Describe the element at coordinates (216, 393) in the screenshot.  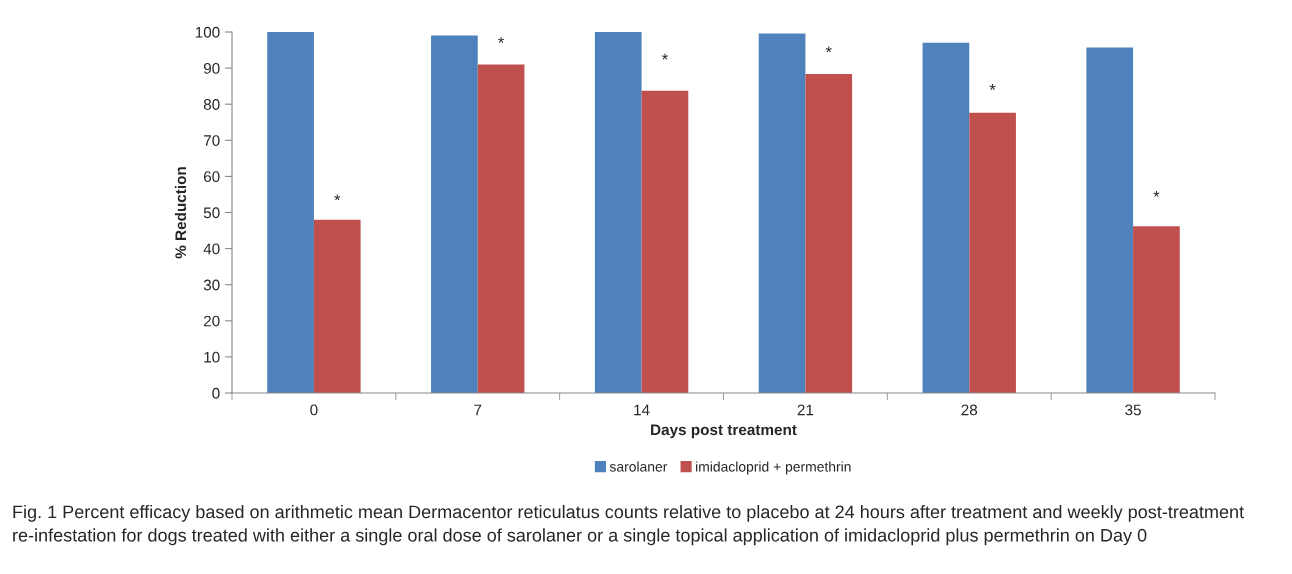
I see `y-tick-label: 0` at that location.